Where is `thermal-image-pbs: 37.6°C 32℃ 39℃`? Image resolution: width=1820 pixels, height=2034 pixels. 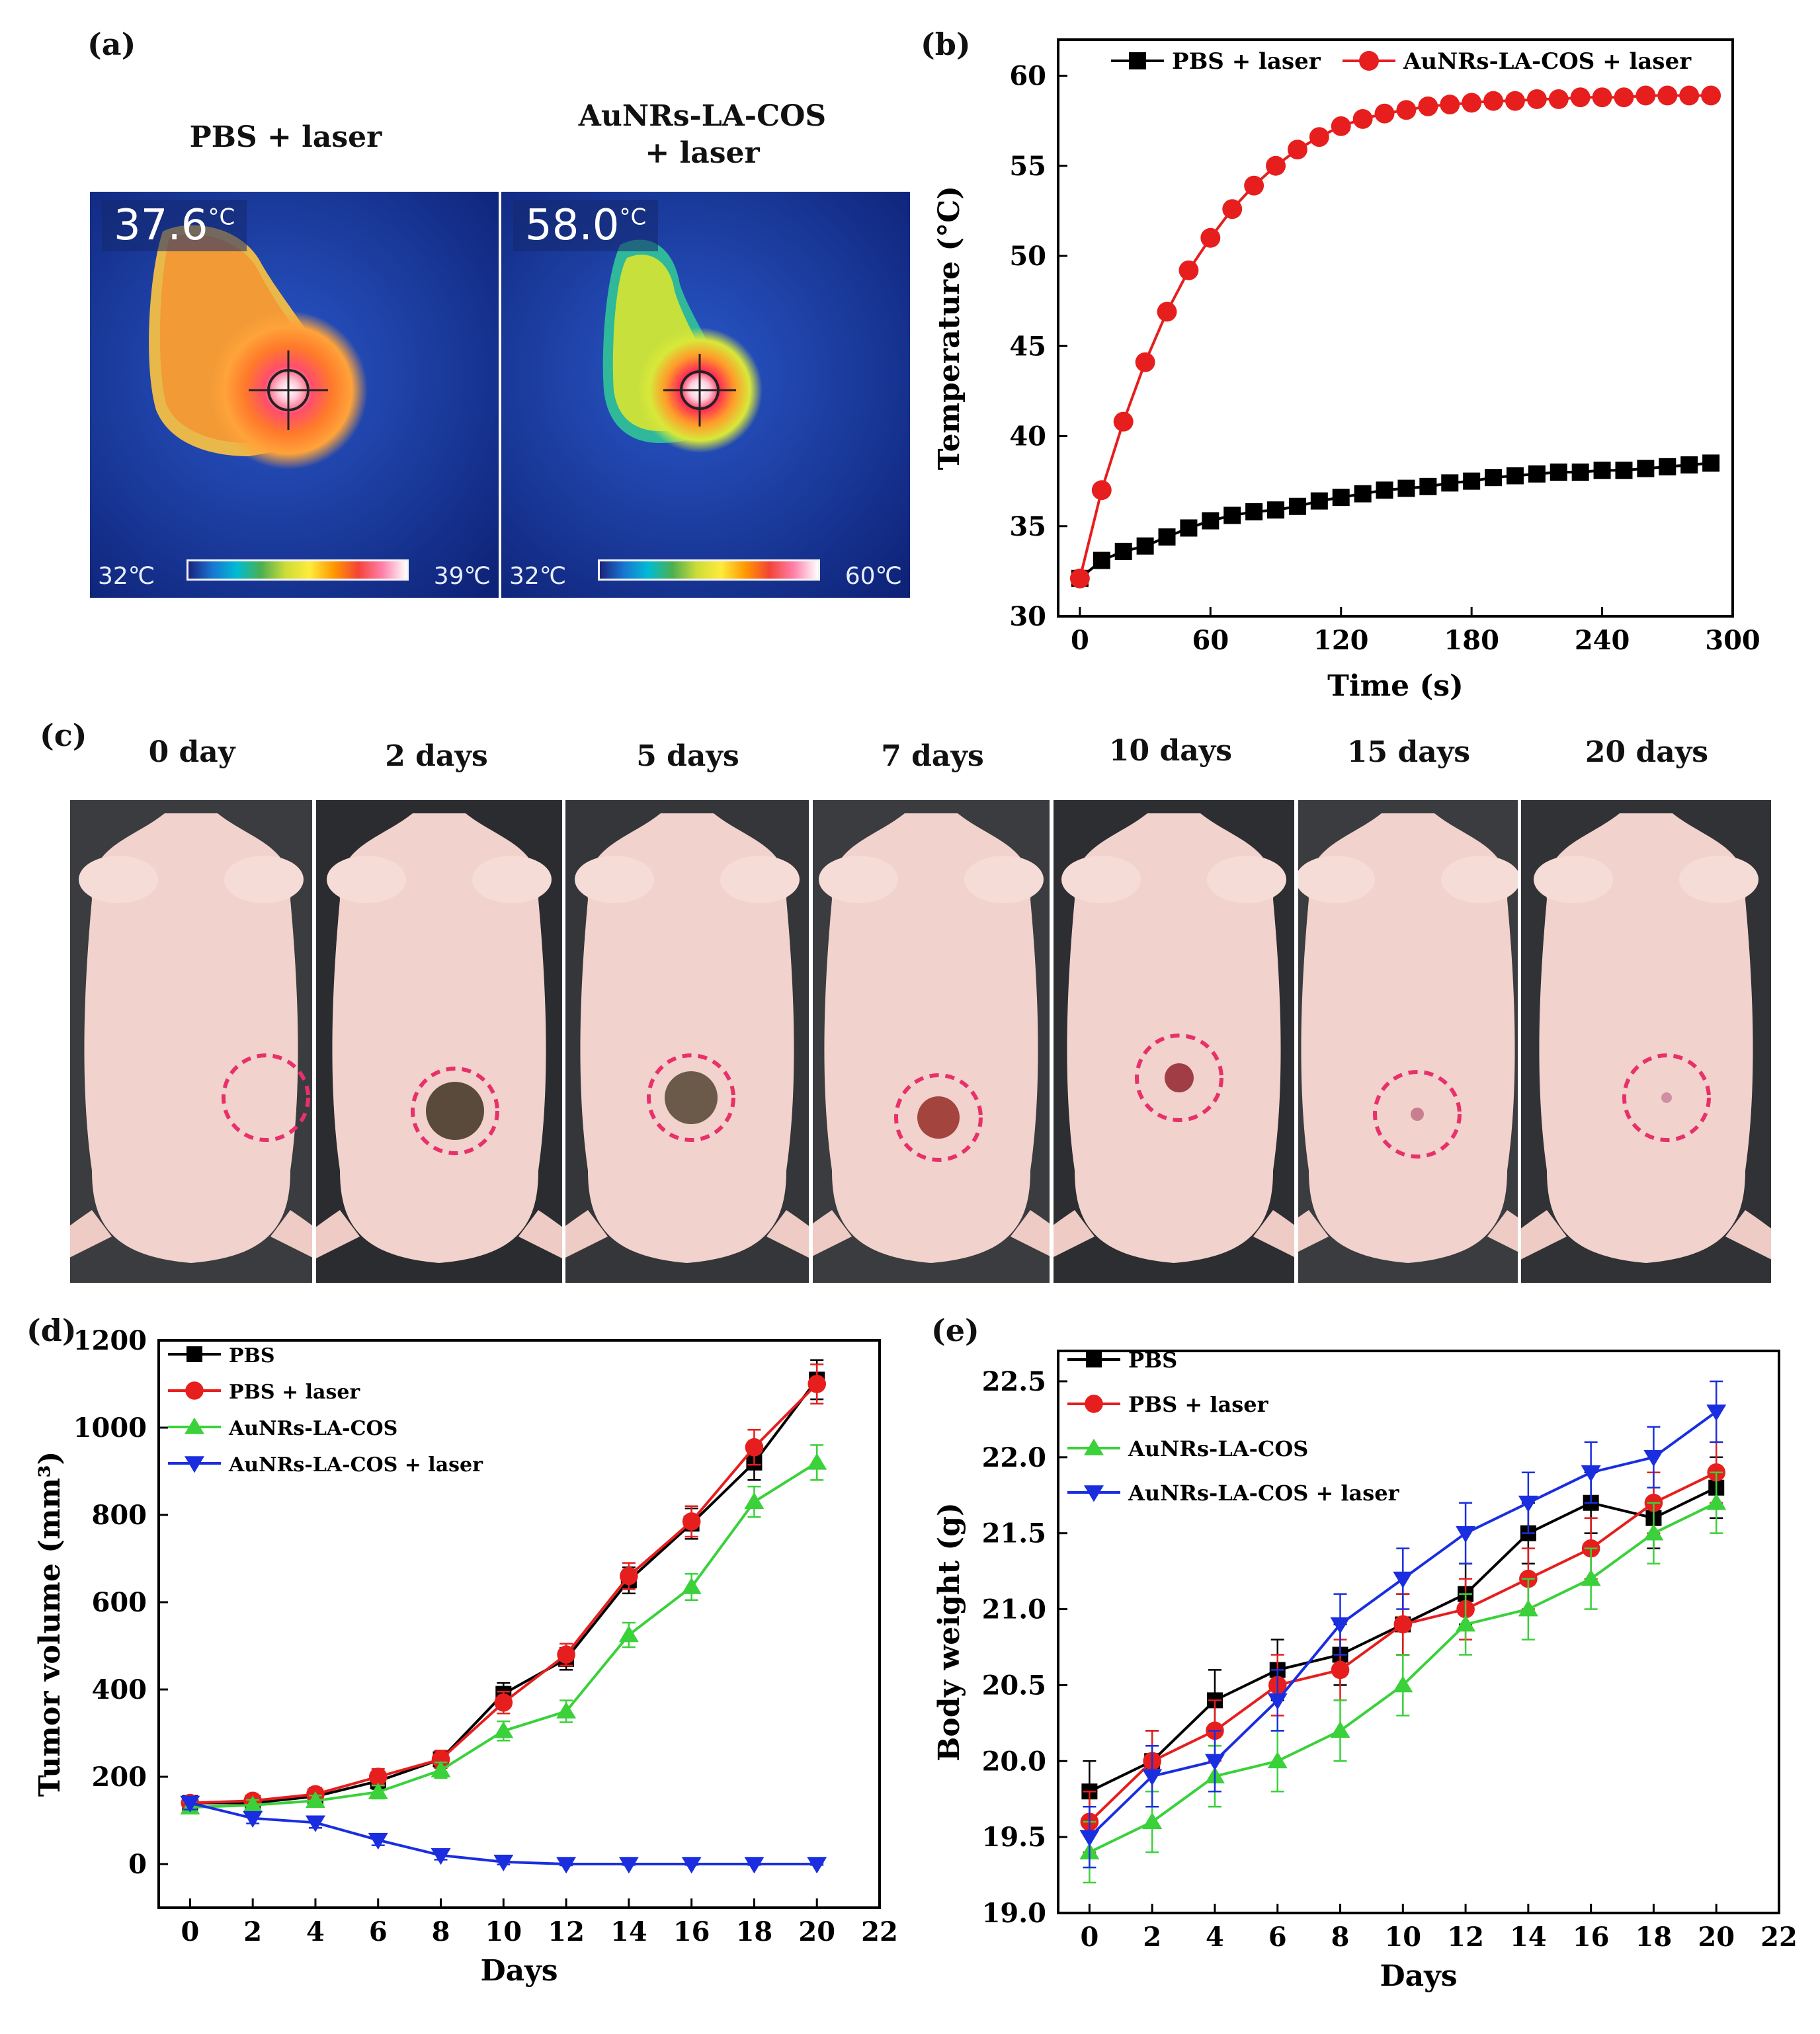
thermal-image-pbs: 37.6°C 32℃ 39℃ is located at coordinates (294, 395).